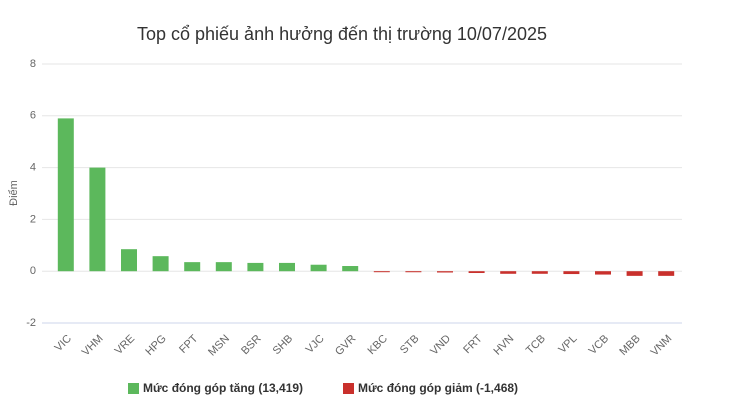 The height and width of the screenshot is (402, 733). Describe the element at coordinates (629, 345) in the screenshot. I see `x-tick-label: MBB` at that location.